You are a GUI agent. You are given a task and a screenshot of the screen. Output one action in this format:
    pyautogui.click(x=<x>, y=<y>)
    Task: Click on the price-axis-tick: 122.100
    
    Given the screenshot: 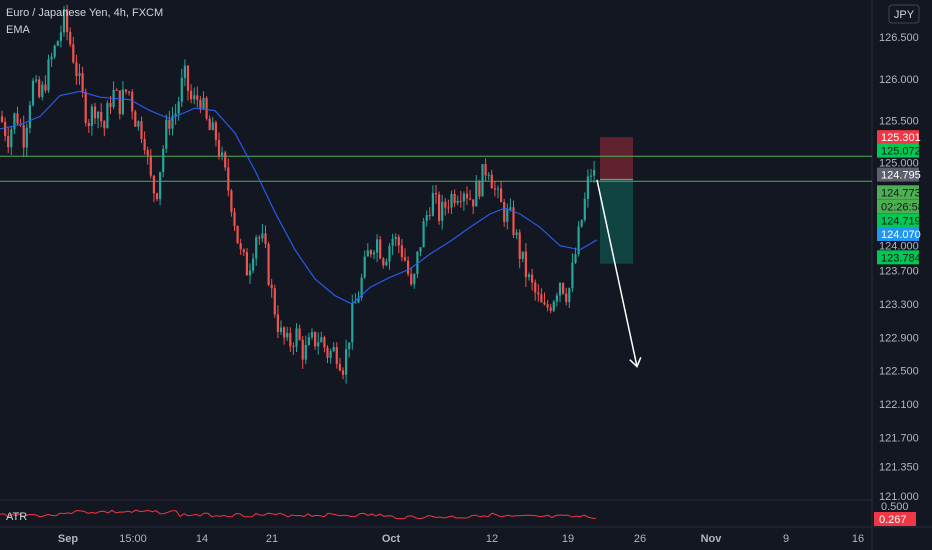 What is the action you would take?
    pyautogui.click(x=899, y=405)
    